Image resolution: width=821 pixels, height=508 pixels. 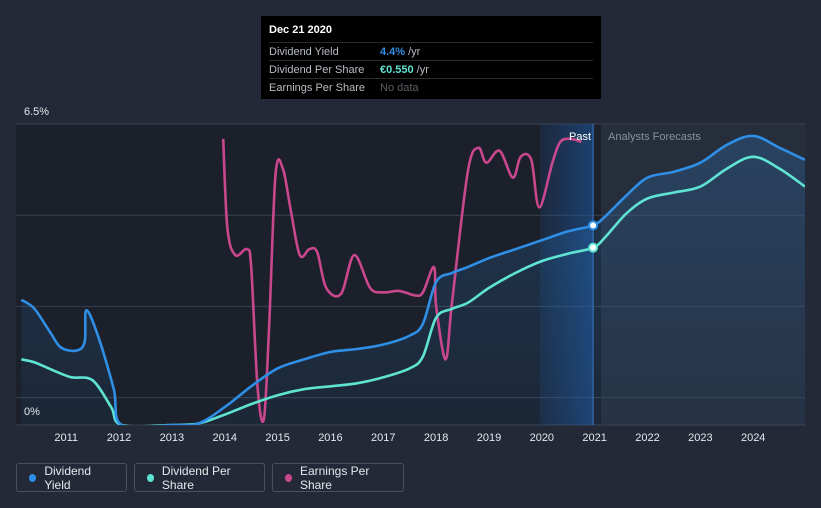 I want to click on legend-earnings-per-share: Earnings Per Share, so click(x=338, y=477).